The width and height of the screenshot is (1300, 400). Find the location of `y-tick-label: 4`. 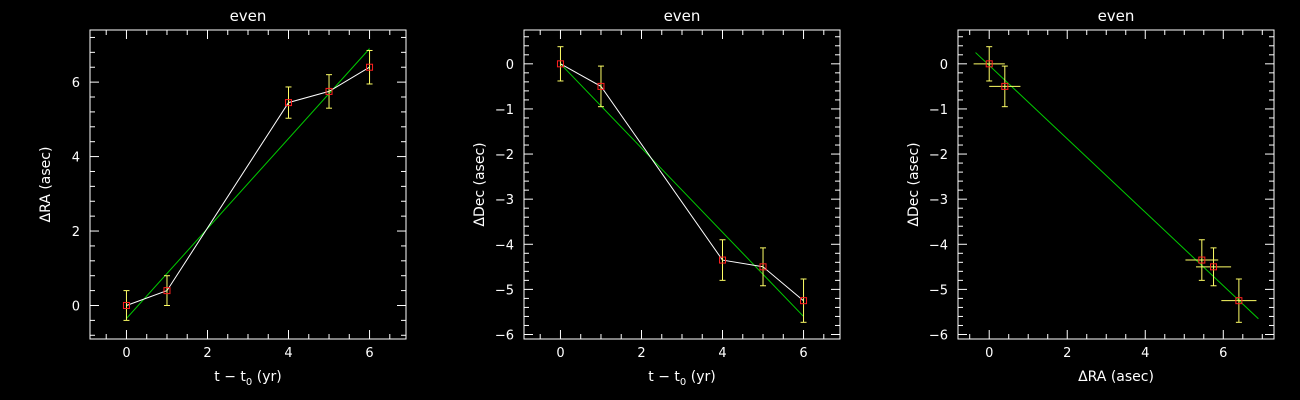

y-tick-label: 4 is located at coordinates (76, 158).